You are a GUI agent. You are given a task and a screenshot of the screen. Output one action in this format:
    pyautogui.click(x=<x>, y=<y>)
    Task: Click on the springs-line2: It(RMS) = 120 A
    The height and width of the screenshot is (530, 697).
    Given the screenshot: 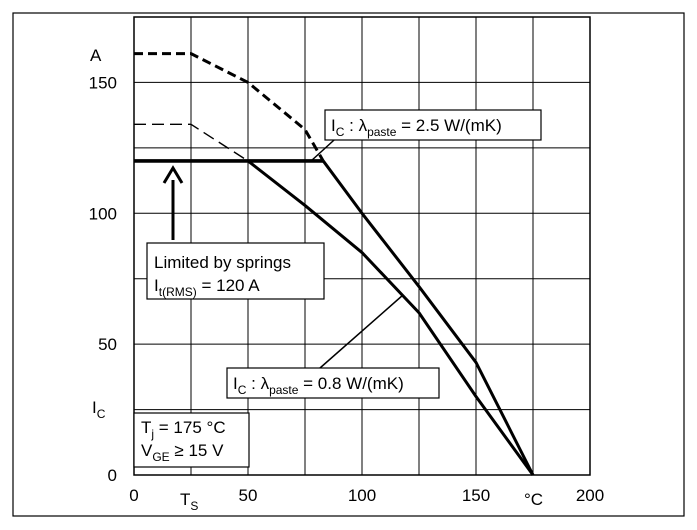 What is the action you would take?
    pyautogui.click(x=207, y=287)
    